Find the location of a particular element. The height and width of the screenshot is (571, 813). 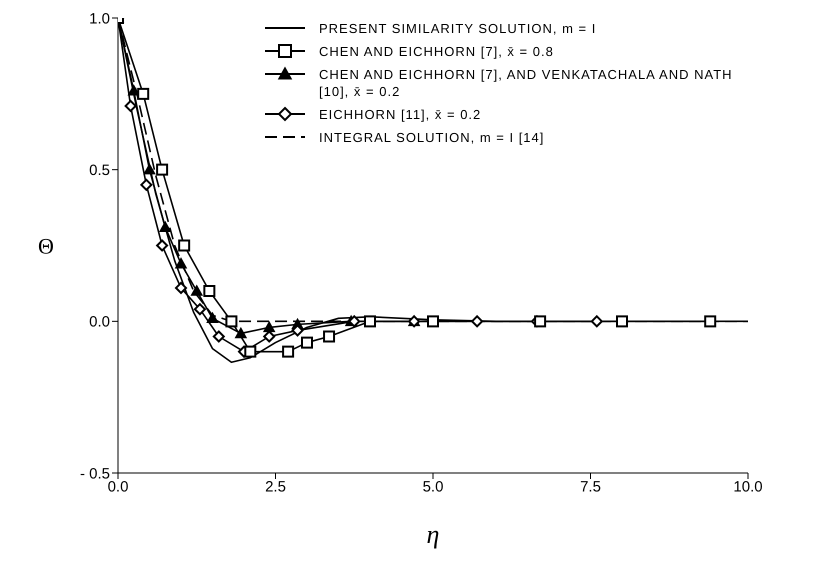

x-tick-label: 0.0 is located at coordinates (118, 487).